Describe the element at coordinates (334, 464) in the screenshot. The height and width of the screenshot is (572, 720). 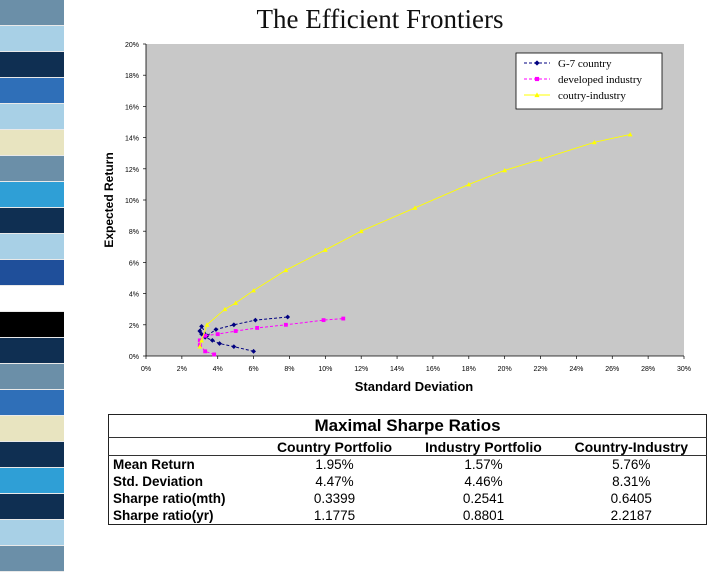
I see `table-cell: 1.95%` at that location.